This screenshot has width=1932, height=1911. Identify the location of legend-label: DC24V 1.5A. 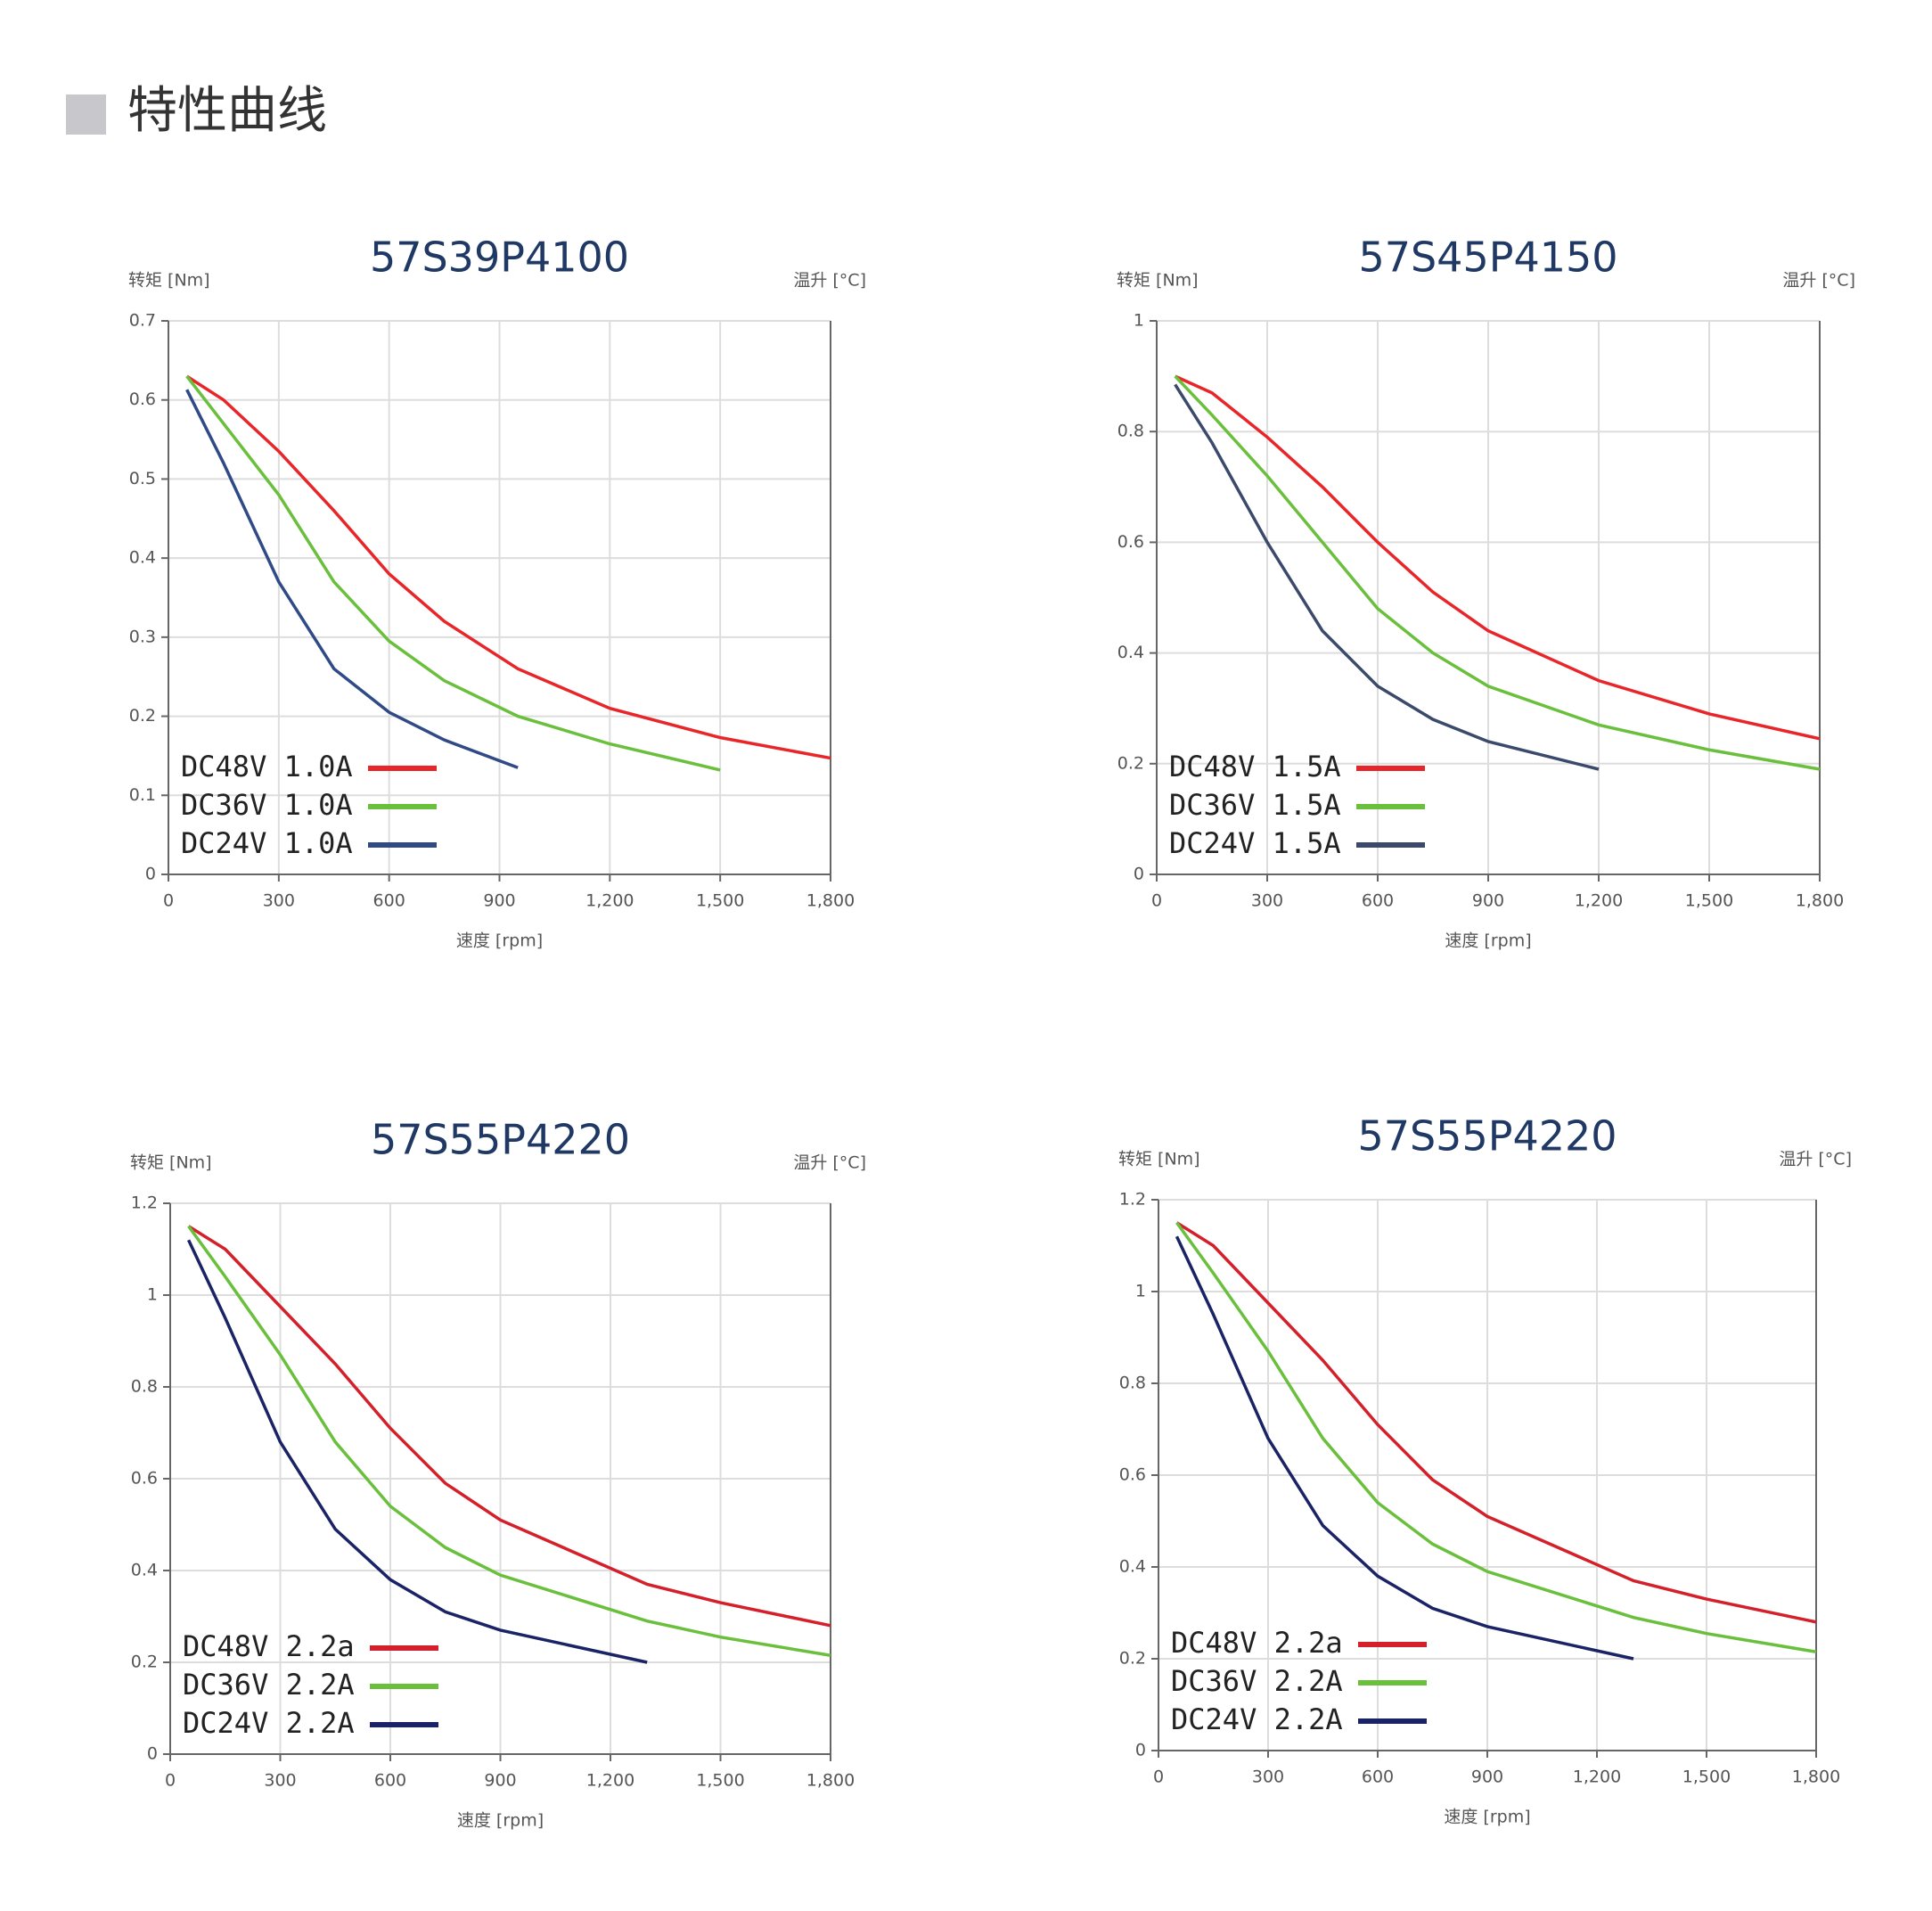
(1255, 843).